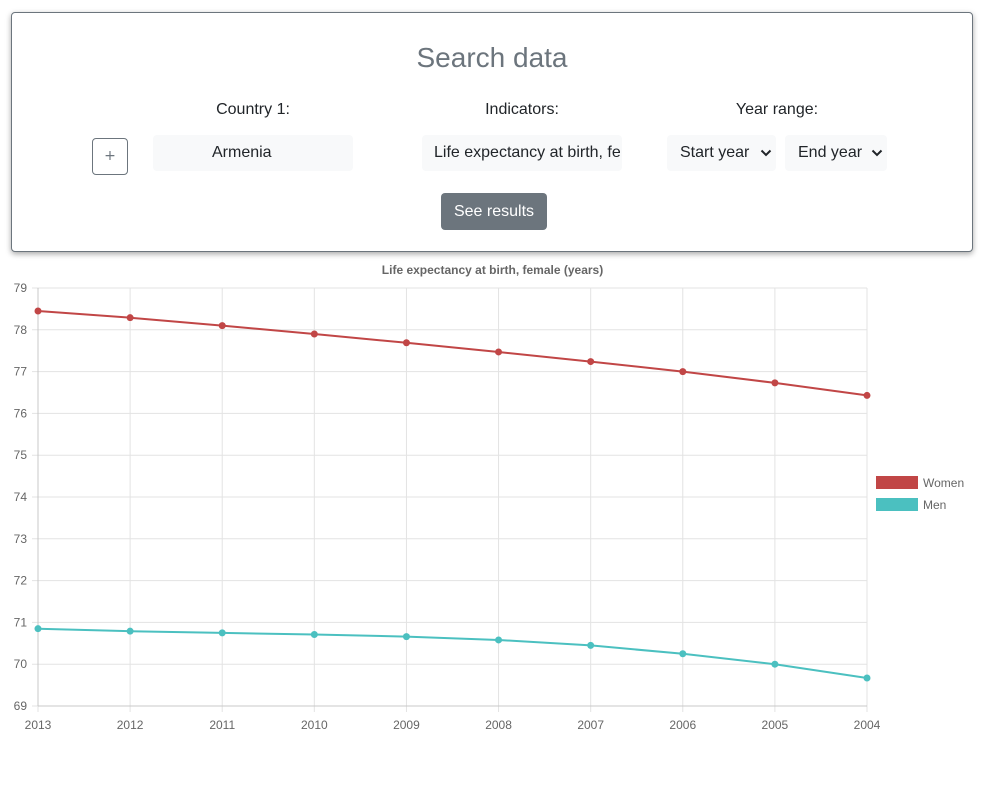  Describe the element at coordinates (21, 706) in the screenshot. I see `y-tick-label: 69` at that location.